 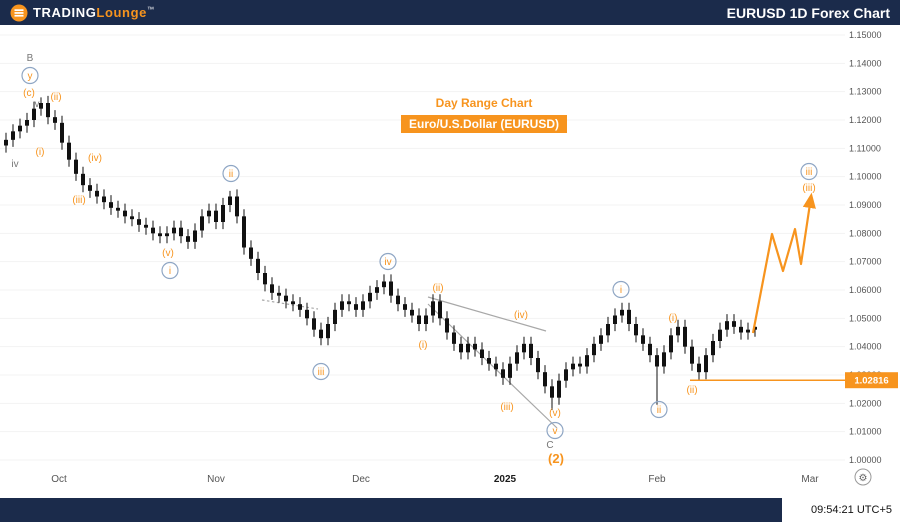 I want to click on x-axis-label: Oct, so click(x=59, y=479).